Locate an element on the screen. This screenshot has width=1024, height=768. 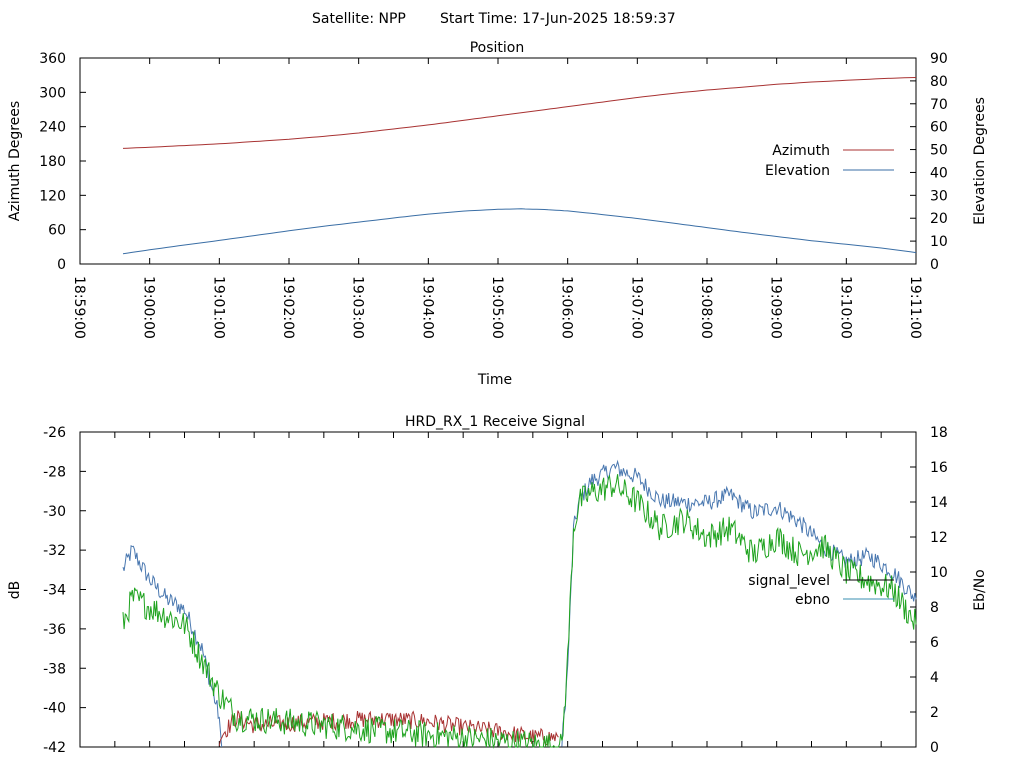
y2-tick-label: 8 is located at coordinates (934, 608).